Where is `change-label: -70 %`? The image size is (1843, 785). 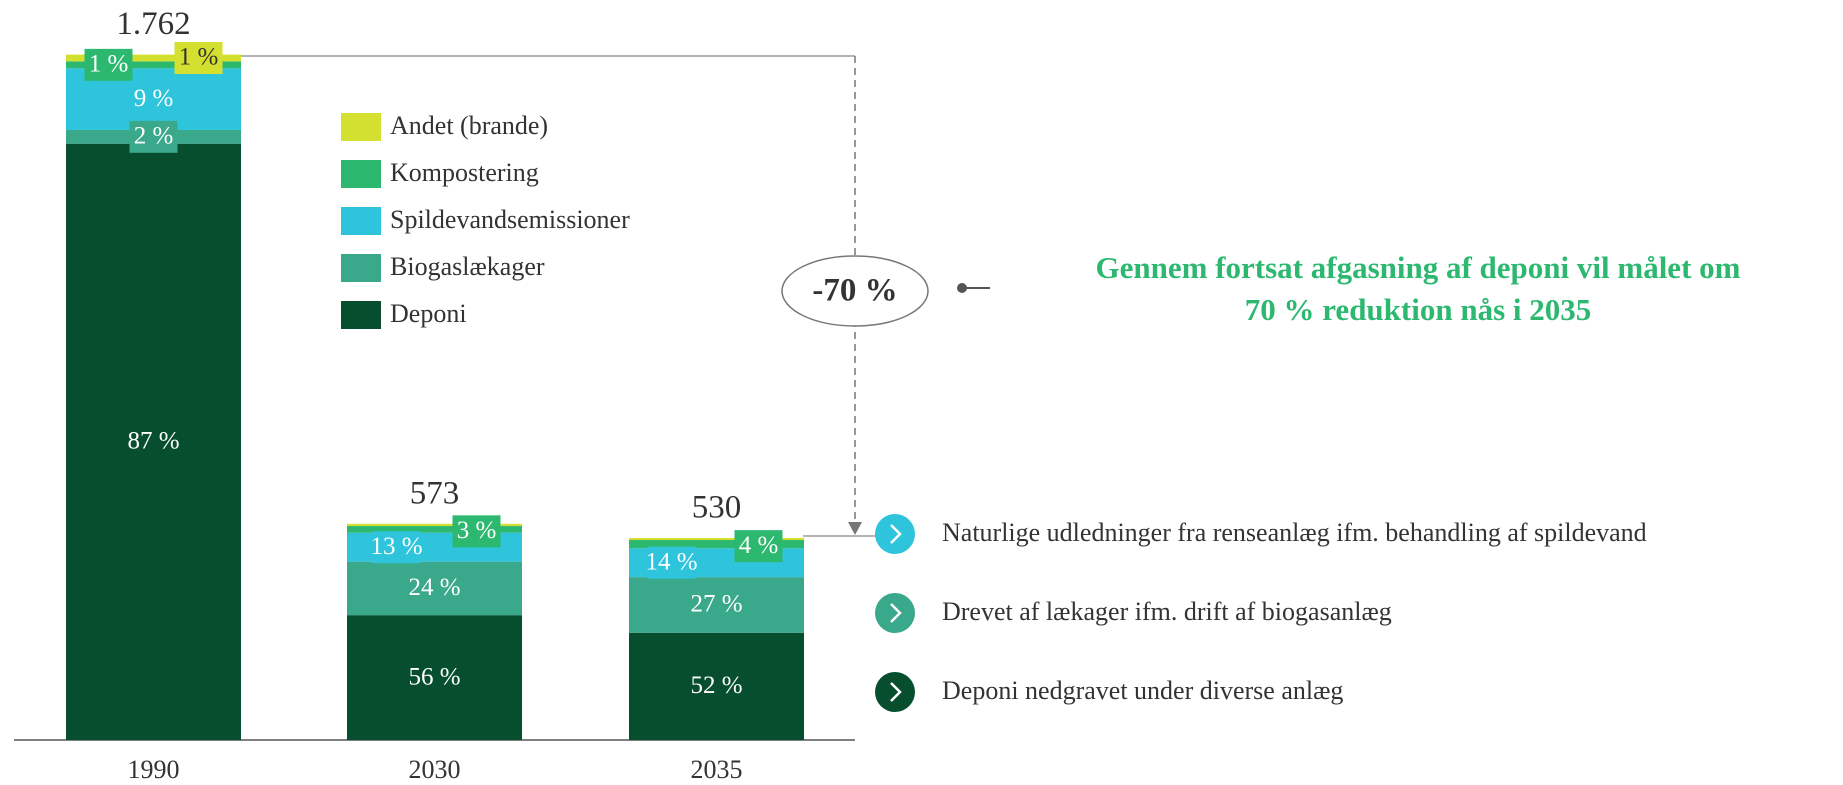 change-label: -70 % is located at coordinates (854, 291).